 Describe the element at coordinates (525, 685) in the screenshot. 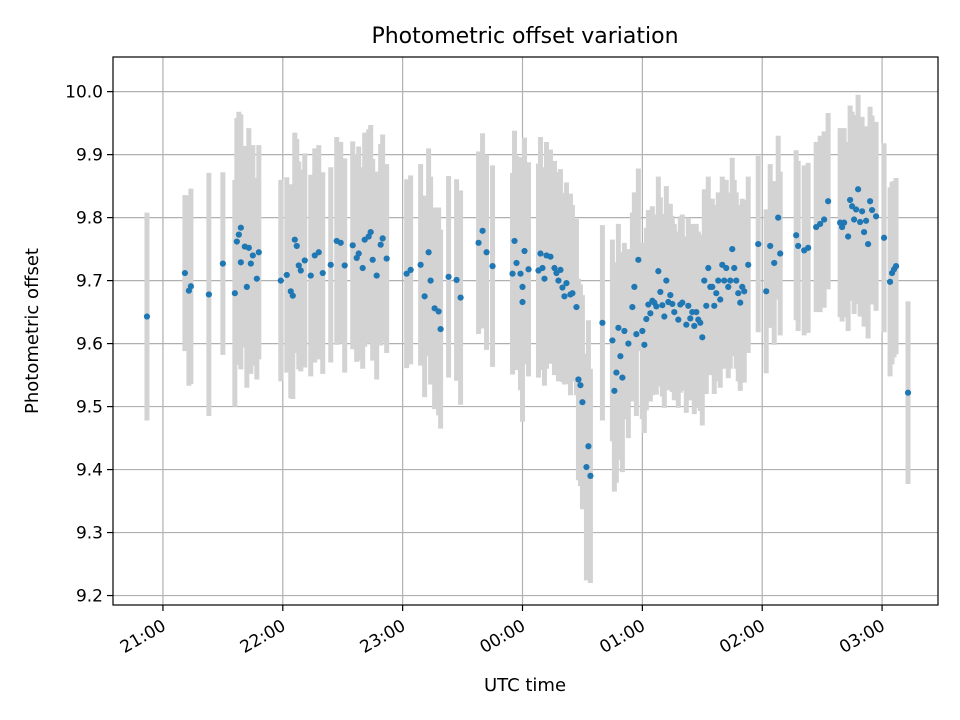

I see `x-axis-label: UTC time` at that location.